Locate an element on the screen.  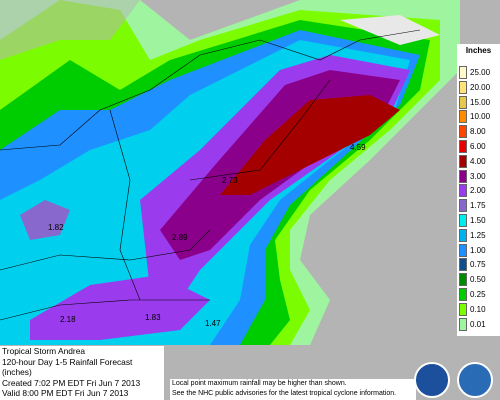
legend-label: 15.00 is located at coordinates (480, 102).